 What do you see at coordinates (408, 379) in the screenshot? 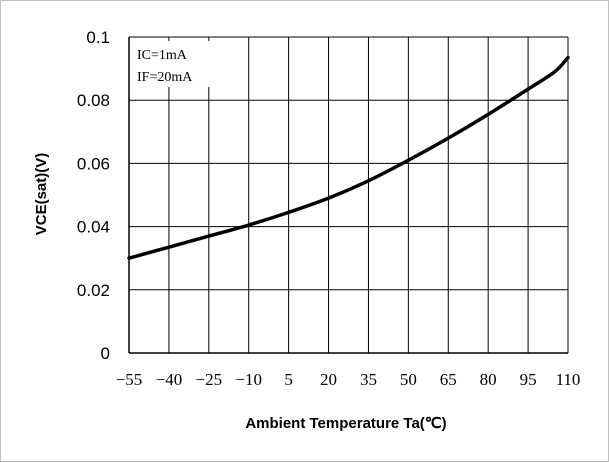
I see `x-tick-label-7: 50` at bounding box center [408, 379].